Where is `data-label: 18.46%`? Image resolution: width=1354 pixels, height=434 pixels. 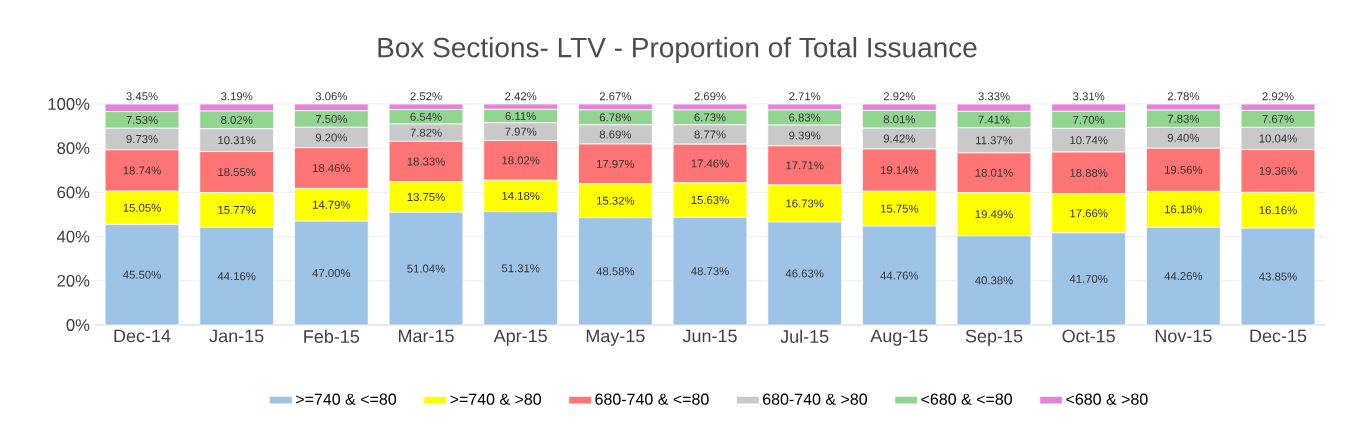
data-label: 18.46% is located at coordinates (331, 168).